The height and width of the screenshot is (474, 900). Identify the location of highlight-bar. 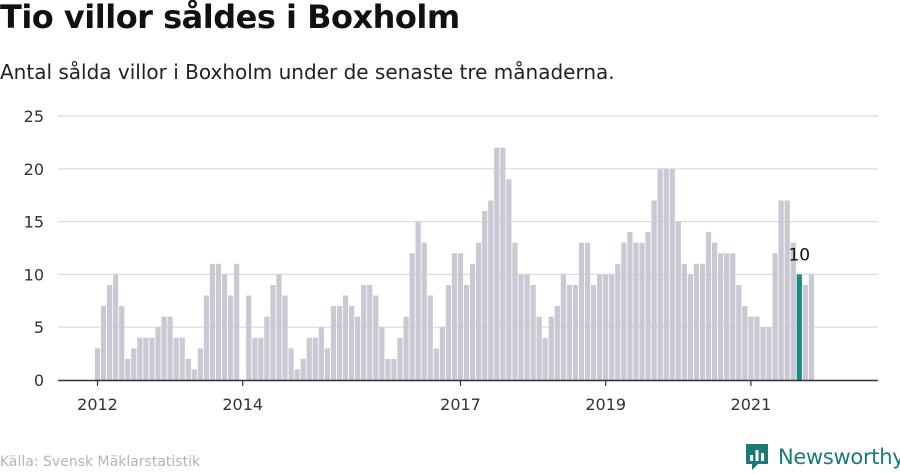
(799, 327).